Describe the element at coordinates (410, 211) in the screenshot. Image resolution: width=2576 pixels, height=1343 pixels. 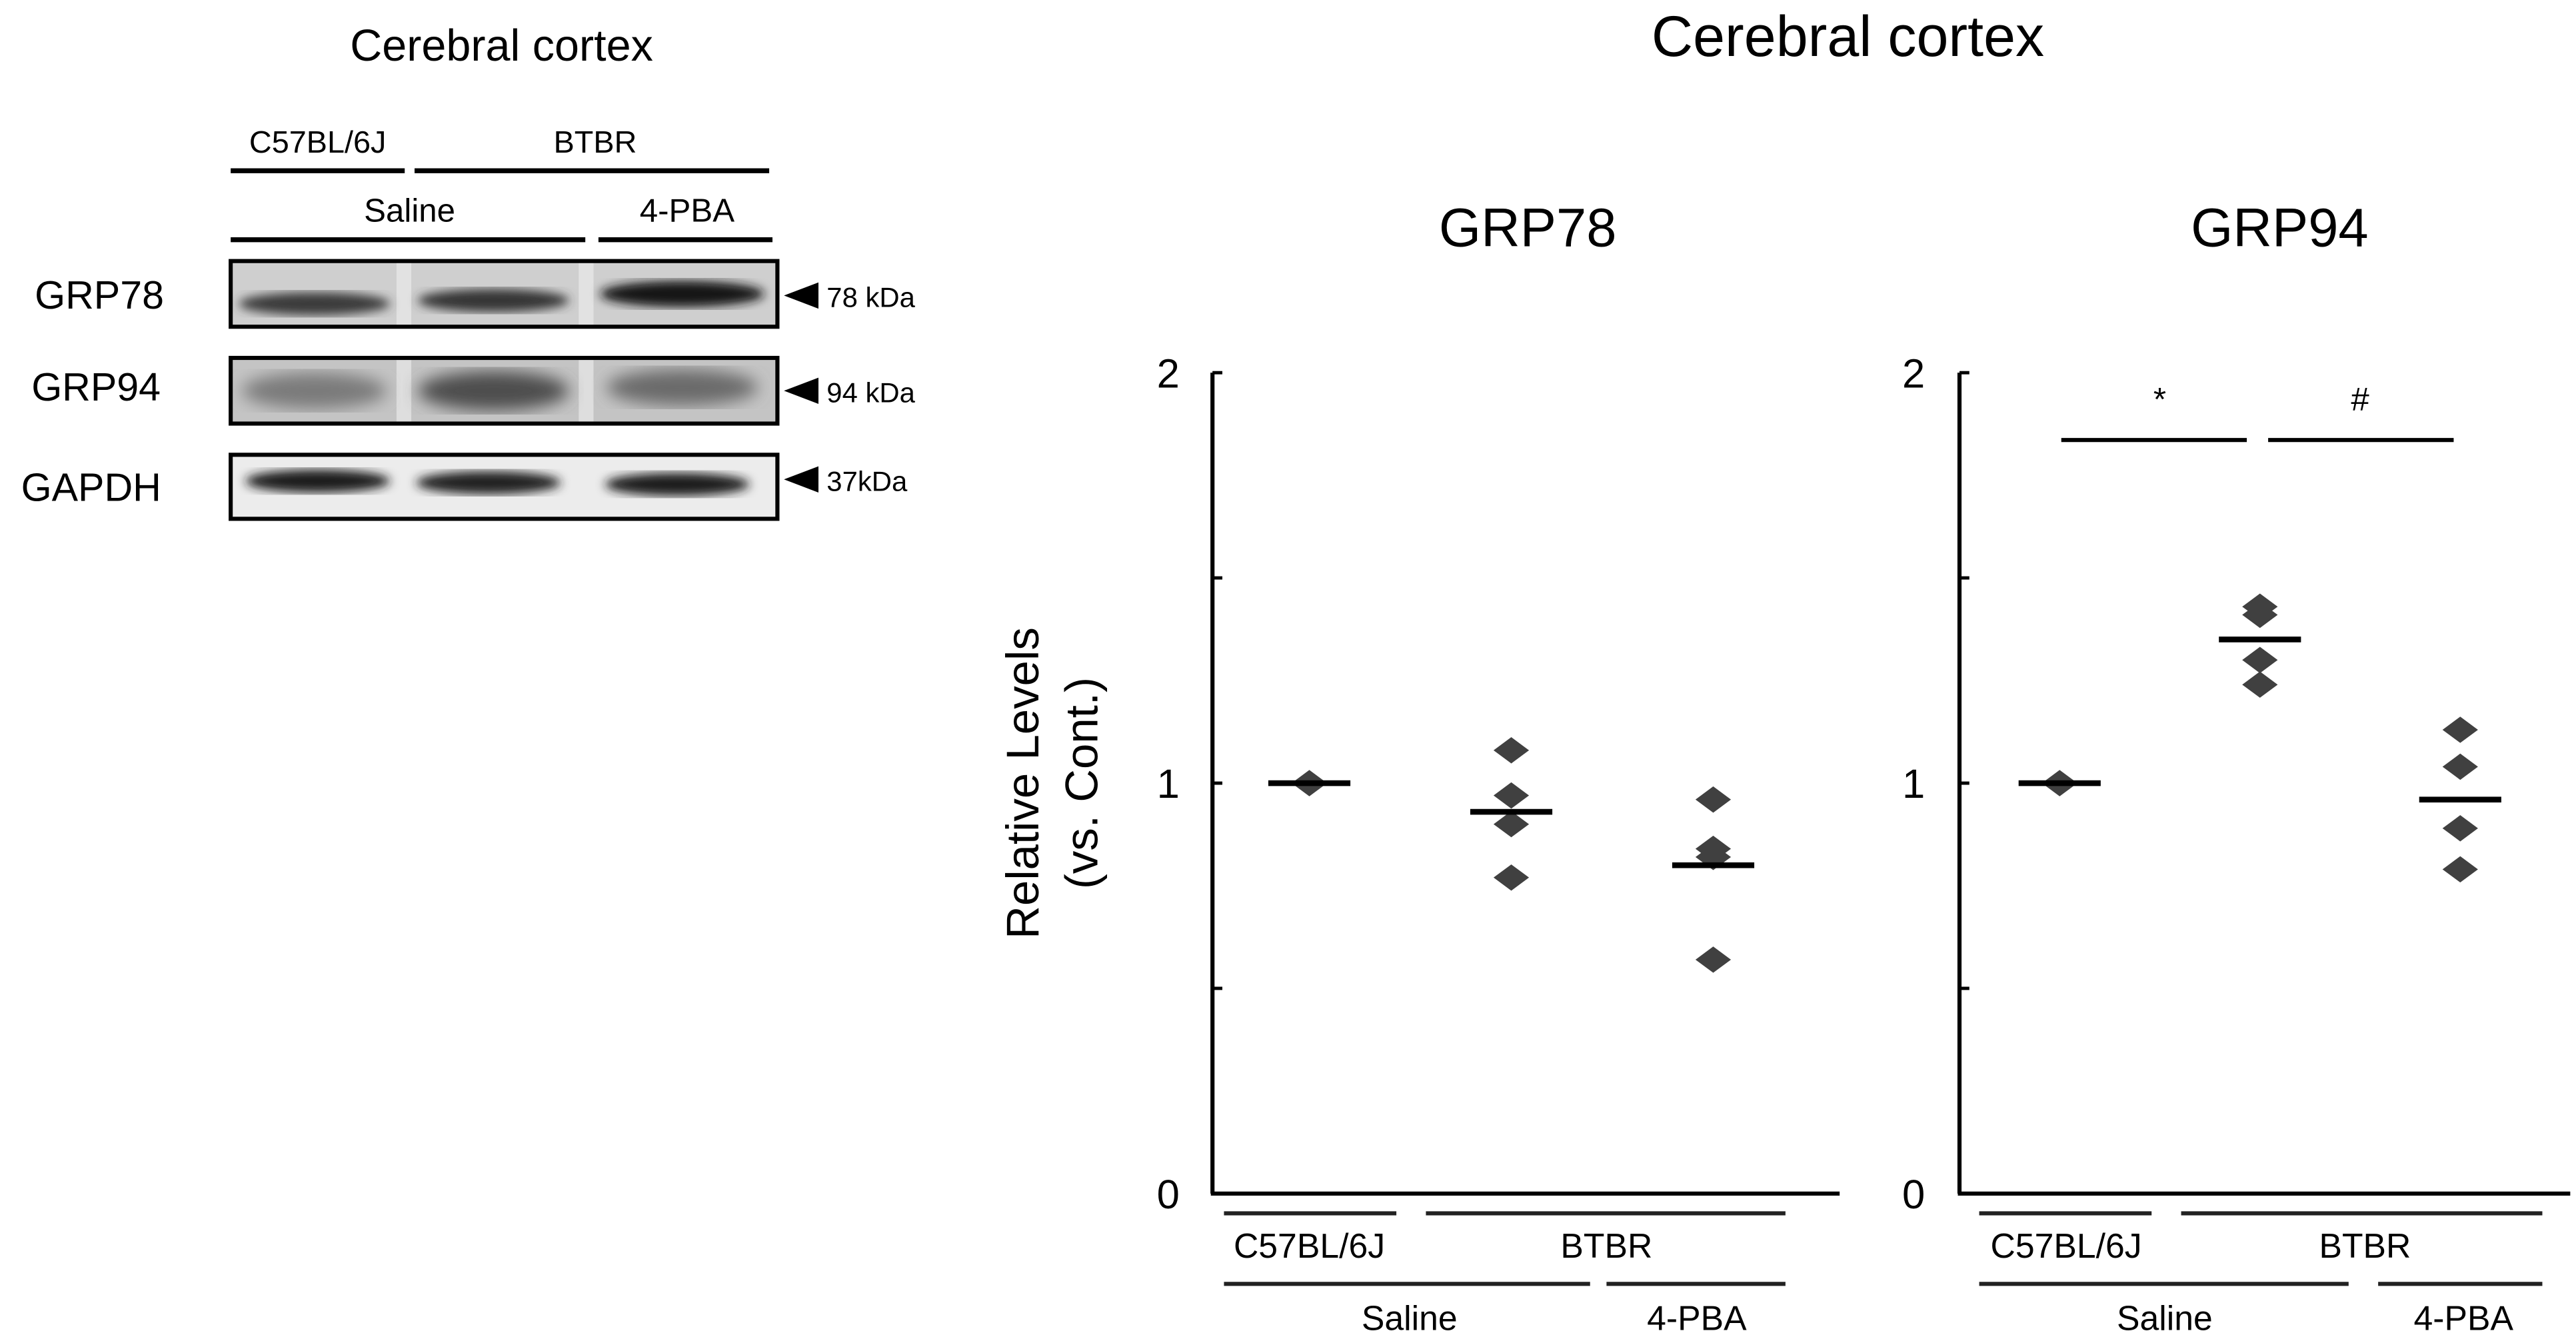
I see `blot-treatment-label-saline: Saline` at that location.